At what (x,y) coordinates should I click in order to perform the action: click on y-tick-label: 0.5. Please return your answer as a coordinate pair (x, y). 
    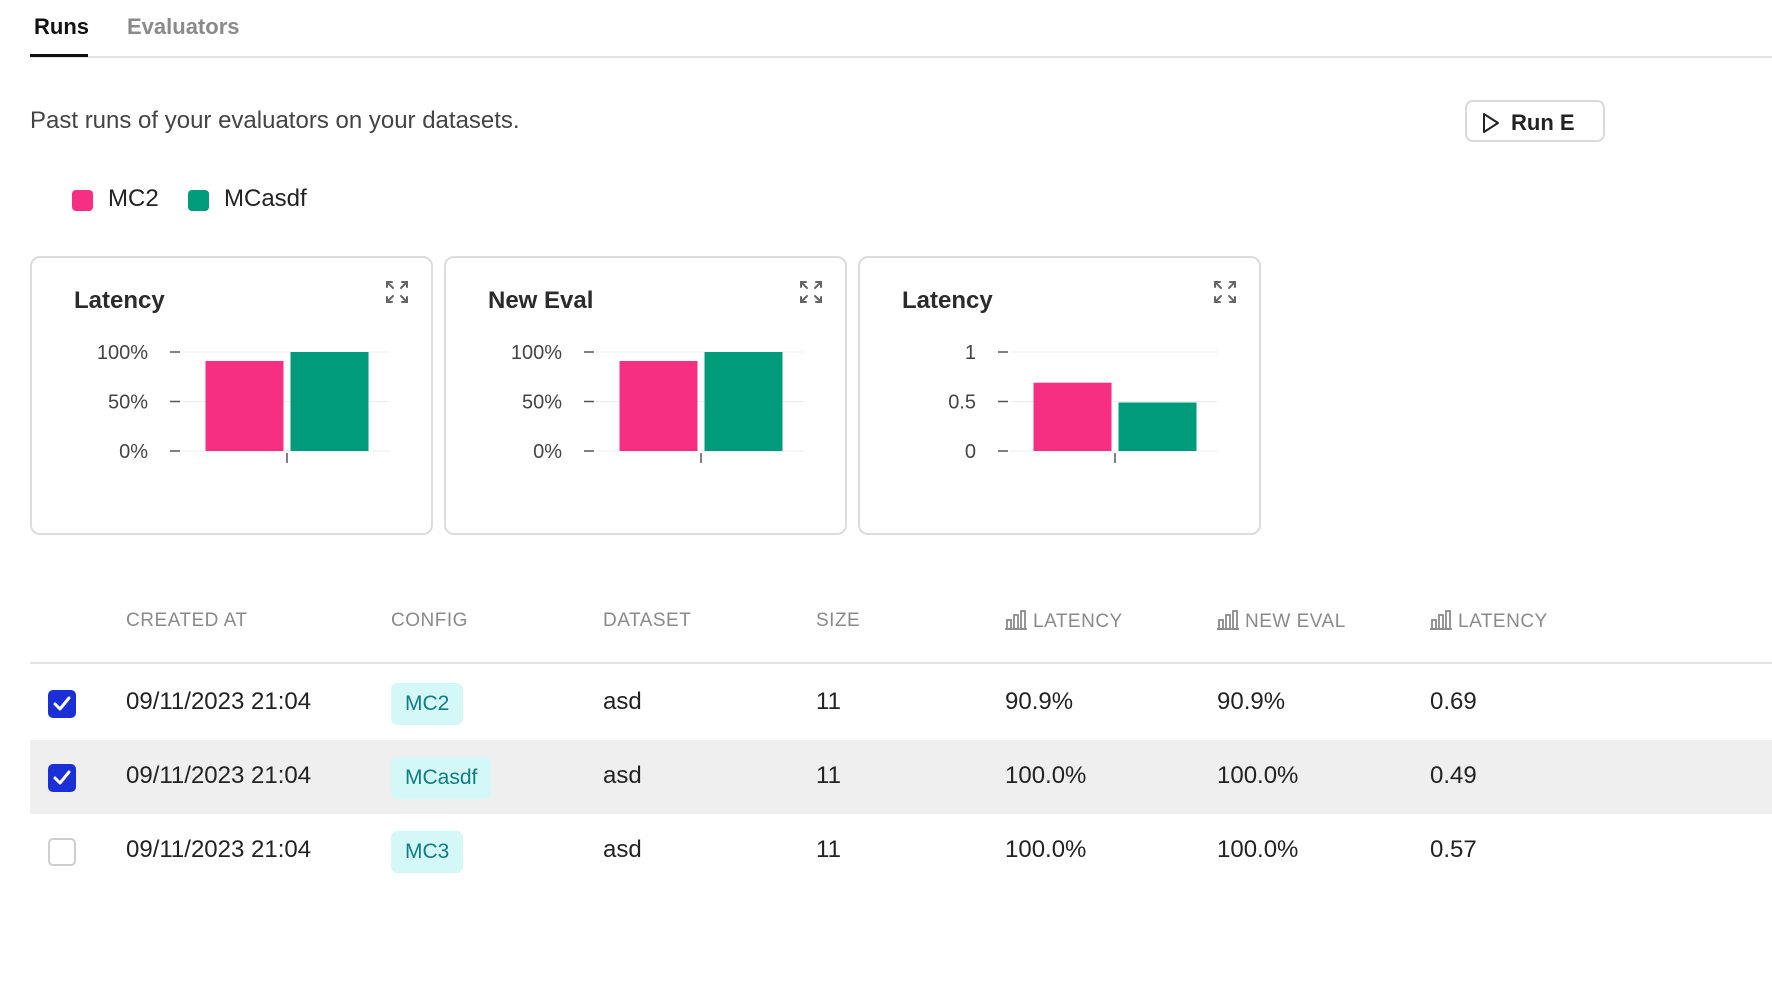
    Looking at the image, I should click on (962, 403).